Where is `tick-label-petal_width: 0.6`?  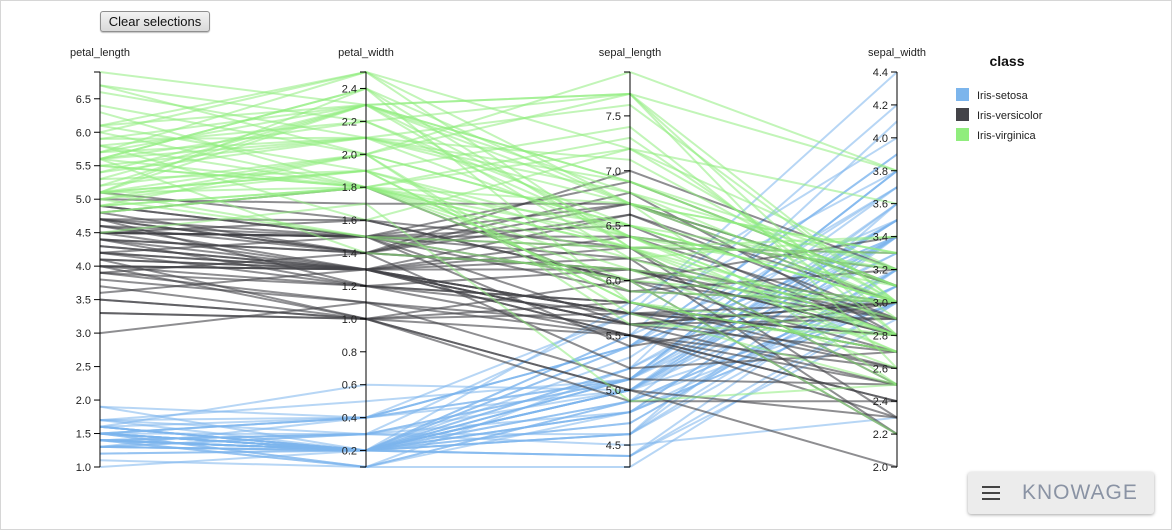
tick-label-petal_width: 0.6 is located at coordinates (349, 386).